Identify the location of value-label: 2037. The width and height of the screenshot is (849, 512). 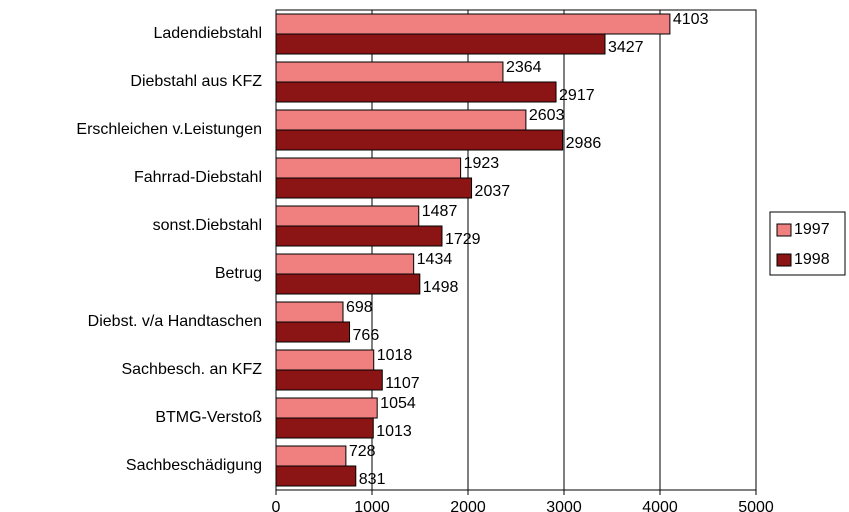
(493, 191).